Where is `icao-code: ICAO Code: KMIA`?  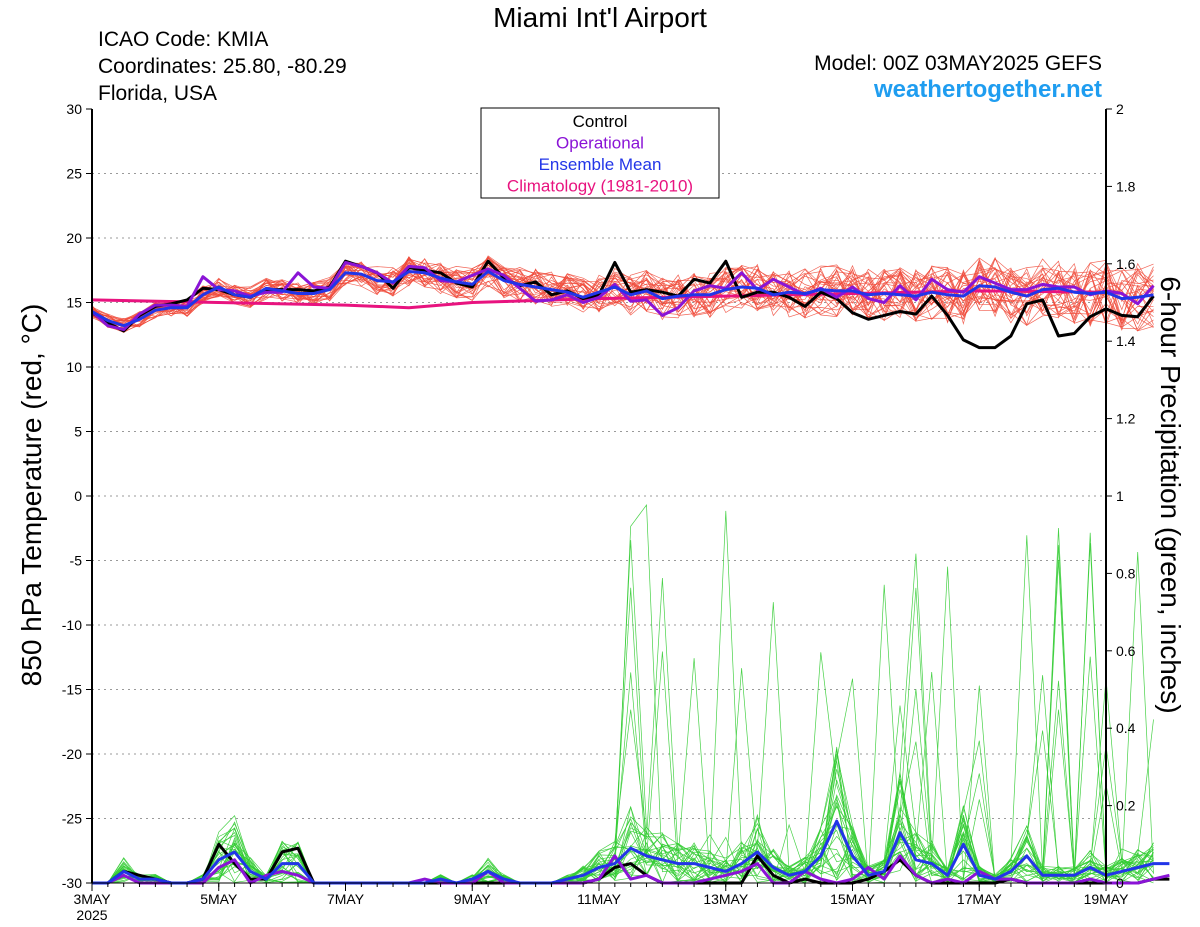
icao-code: ICAO Code: KMIA is located at coordinates (183, 39).